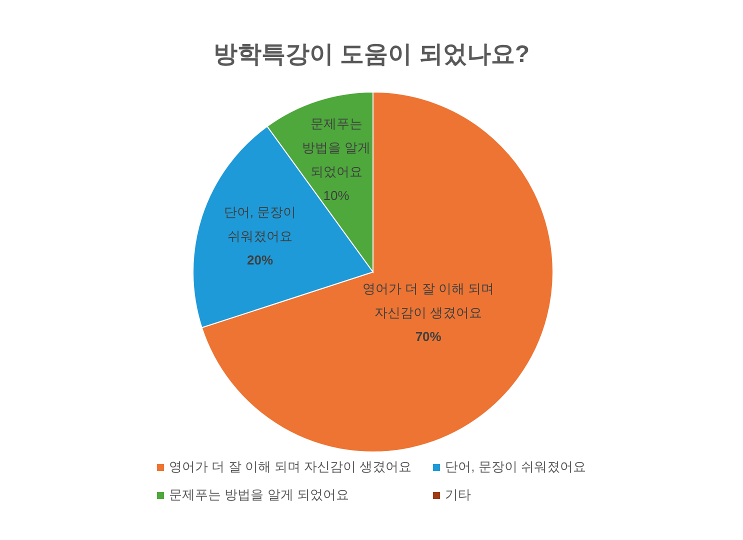 This screenshot has height=540, width=743. Describe the element at coordinates (336, 147) in the screenshot. I see `slice-label: 문제푸는 방법을 알게 되었어요` at that location.